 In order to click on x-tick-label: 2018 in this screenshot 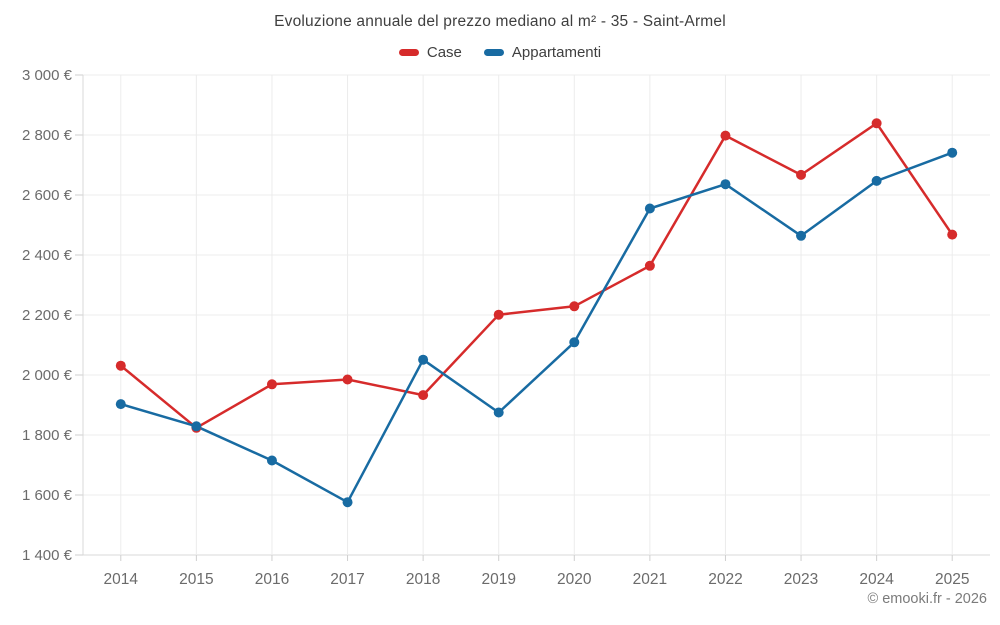, I will do `click(423, 579)`.